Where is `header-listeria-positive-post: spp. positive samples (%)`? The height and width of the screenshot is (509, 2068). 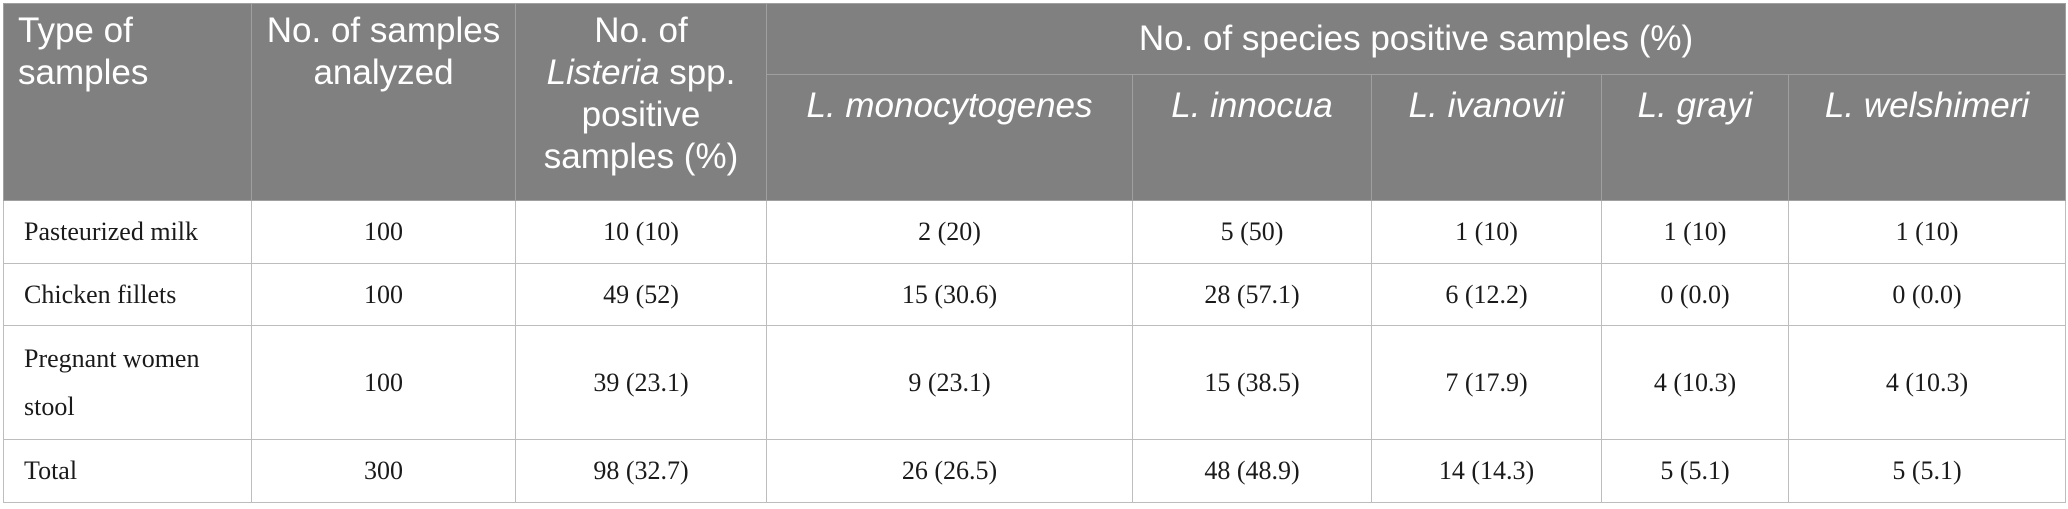
header-listeria-positive-post: spp. positive samples (%) is located at coordinates (641, 114).